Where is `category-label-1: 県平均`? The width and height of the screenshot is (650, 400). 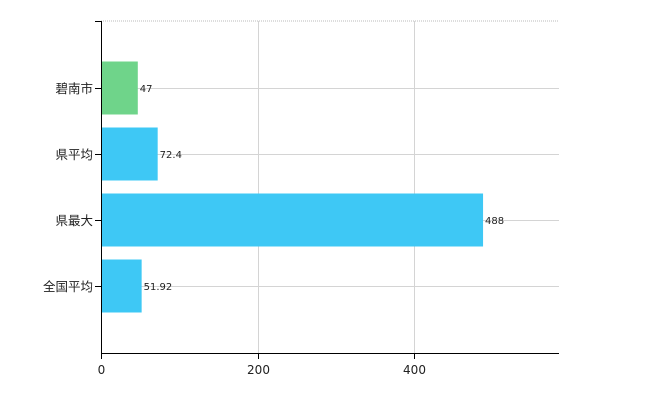
category-label-1: 県平均 is located at coordinates (74, 154).